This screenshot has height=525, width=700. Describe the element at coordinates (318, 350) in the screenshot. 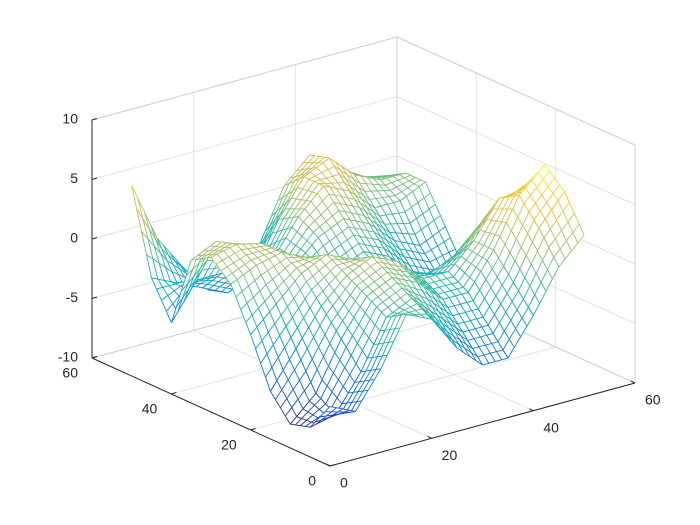

I see `mesh-face` at that location.